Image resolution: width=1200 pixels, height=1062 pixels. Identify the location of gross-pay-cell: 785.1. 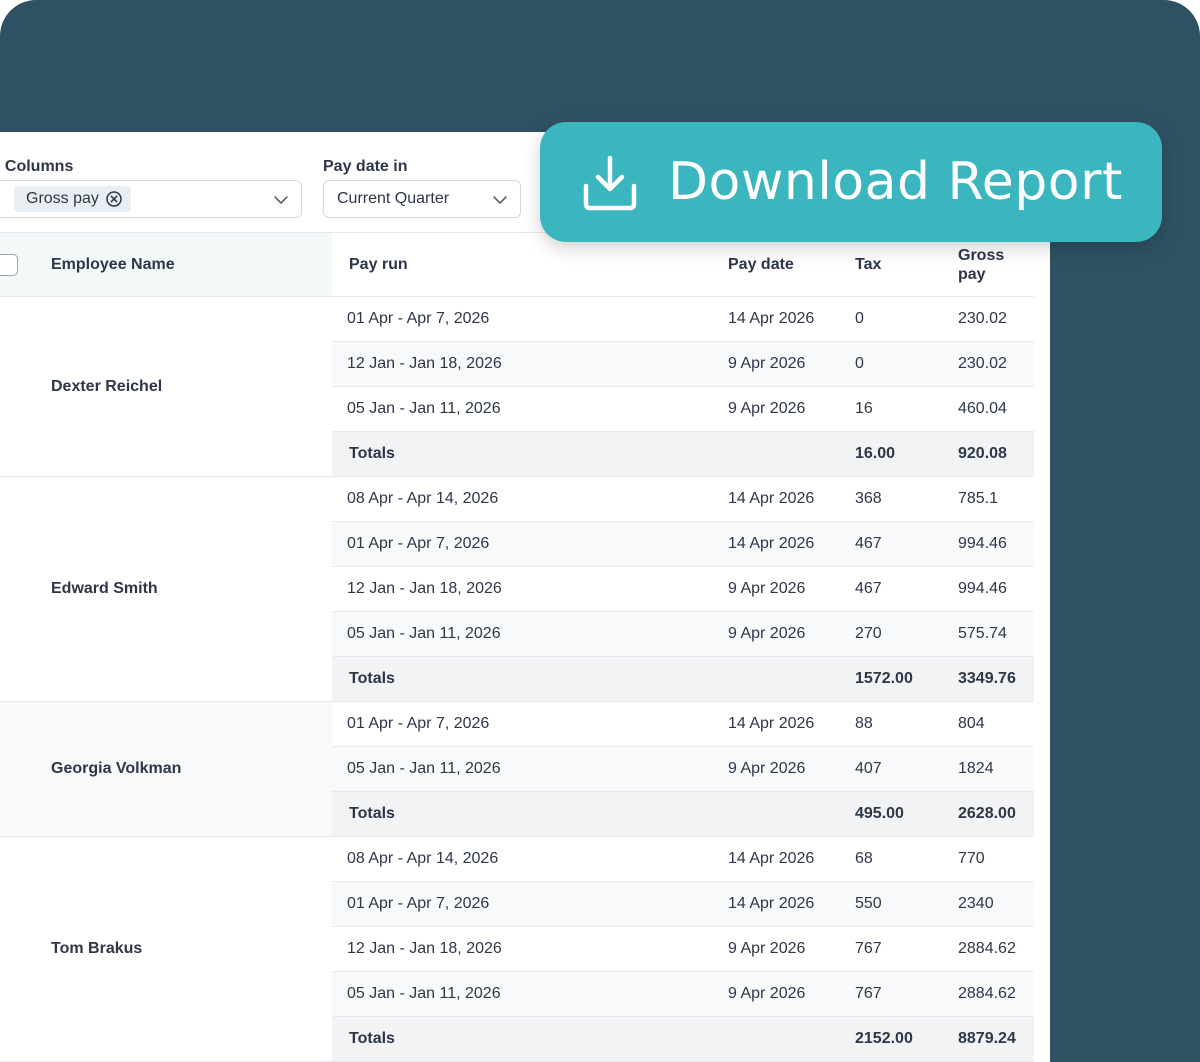
(996, 499).